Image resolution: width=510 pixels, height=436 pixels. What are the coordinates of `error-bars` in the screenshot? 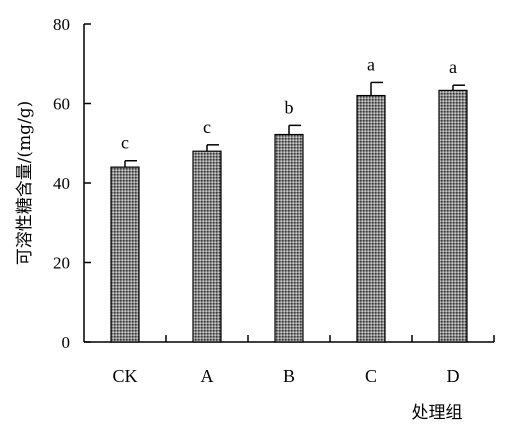 It's located at (294, 124).